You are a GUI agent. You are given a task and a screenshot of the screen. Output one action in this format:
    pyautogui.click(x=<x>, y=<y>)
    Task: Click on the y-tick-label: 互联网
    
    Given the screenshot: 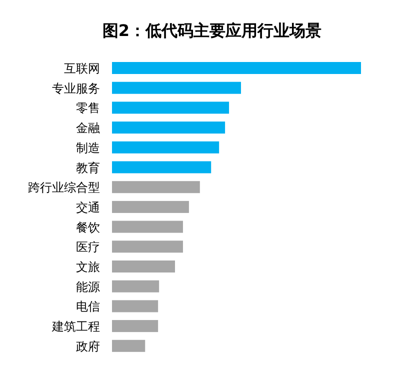 What is the action you would take?
    pyautogui.click(x=82, y=69)
    